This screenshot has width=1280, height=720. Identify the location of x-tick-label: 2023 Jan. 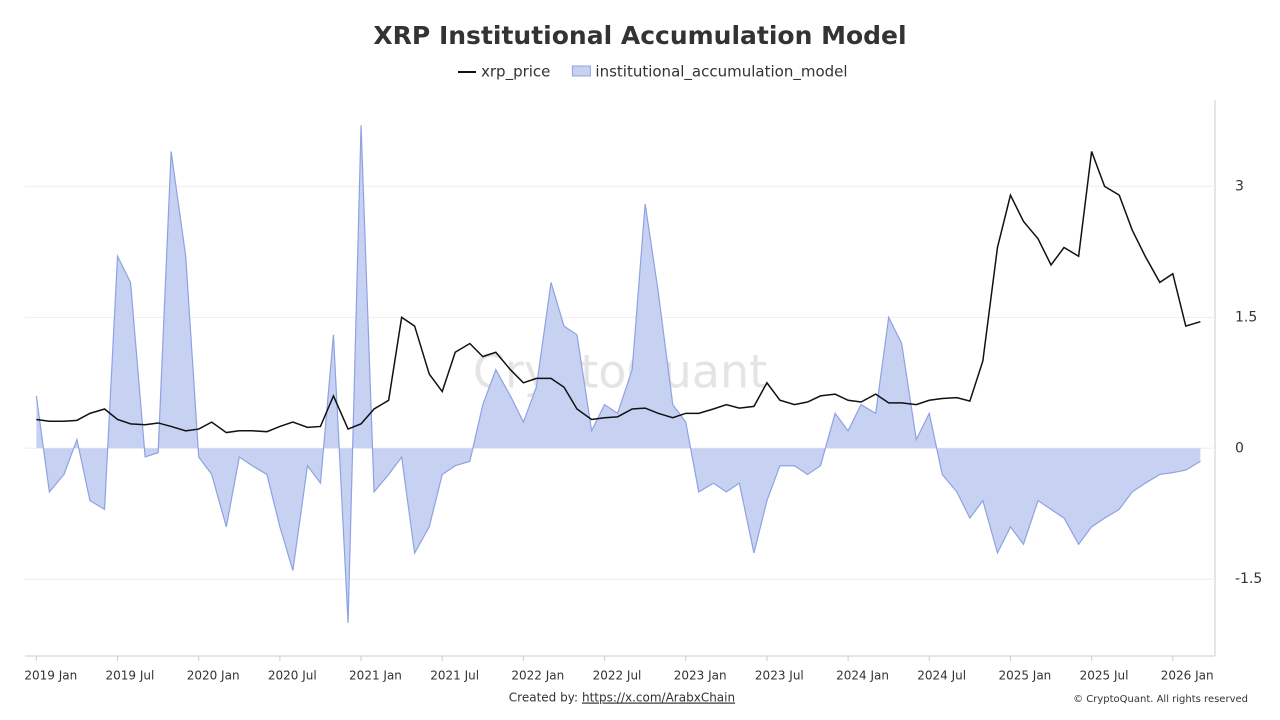
(700, 676).